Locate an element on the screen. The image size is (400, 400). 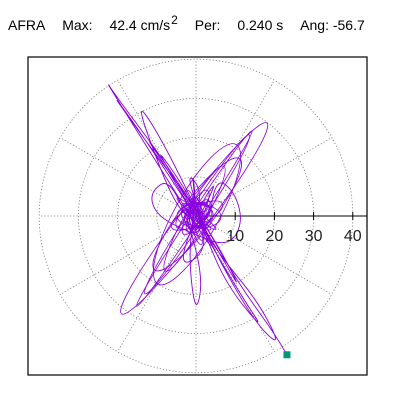
station-name: AFRA is located at coordinates (27, 25).